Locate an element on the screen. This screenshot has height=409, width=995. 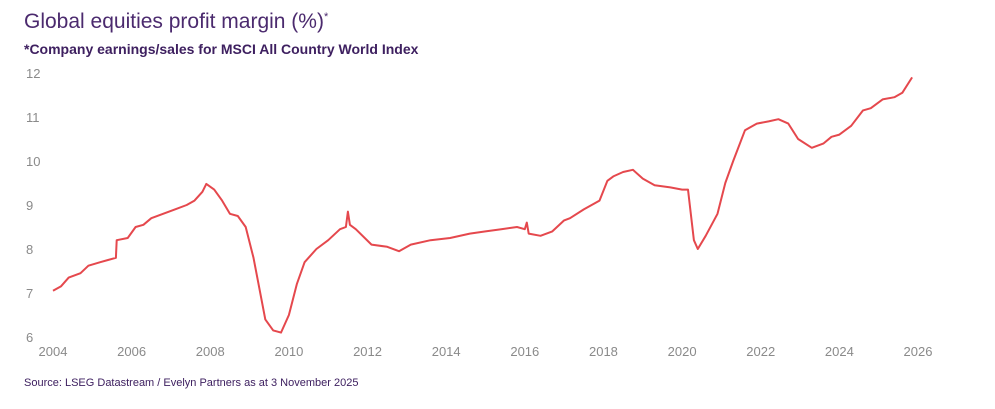
y-tick-label: 6 is located at coordinates (29, 337).